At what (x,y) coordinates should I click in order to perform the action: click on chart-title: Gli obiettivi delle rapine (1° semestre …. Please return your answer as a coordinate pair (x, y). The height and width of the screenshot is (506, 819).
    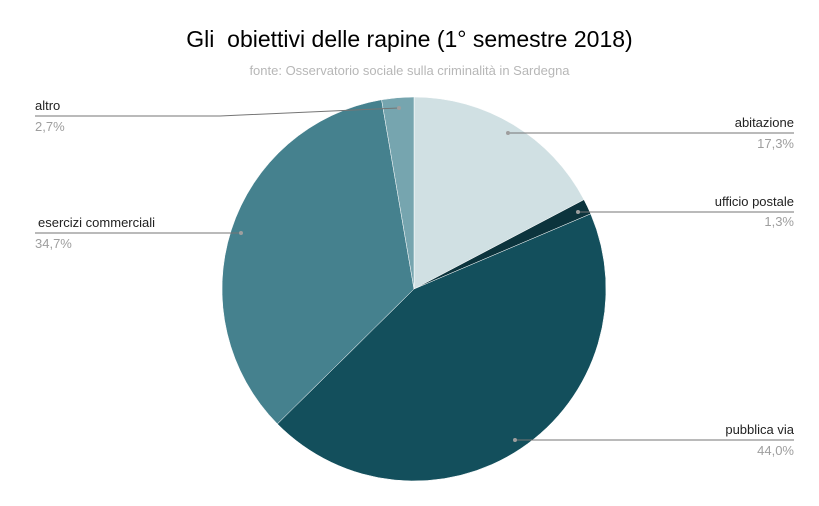
    Looking at the image, I should click on (409, 39).